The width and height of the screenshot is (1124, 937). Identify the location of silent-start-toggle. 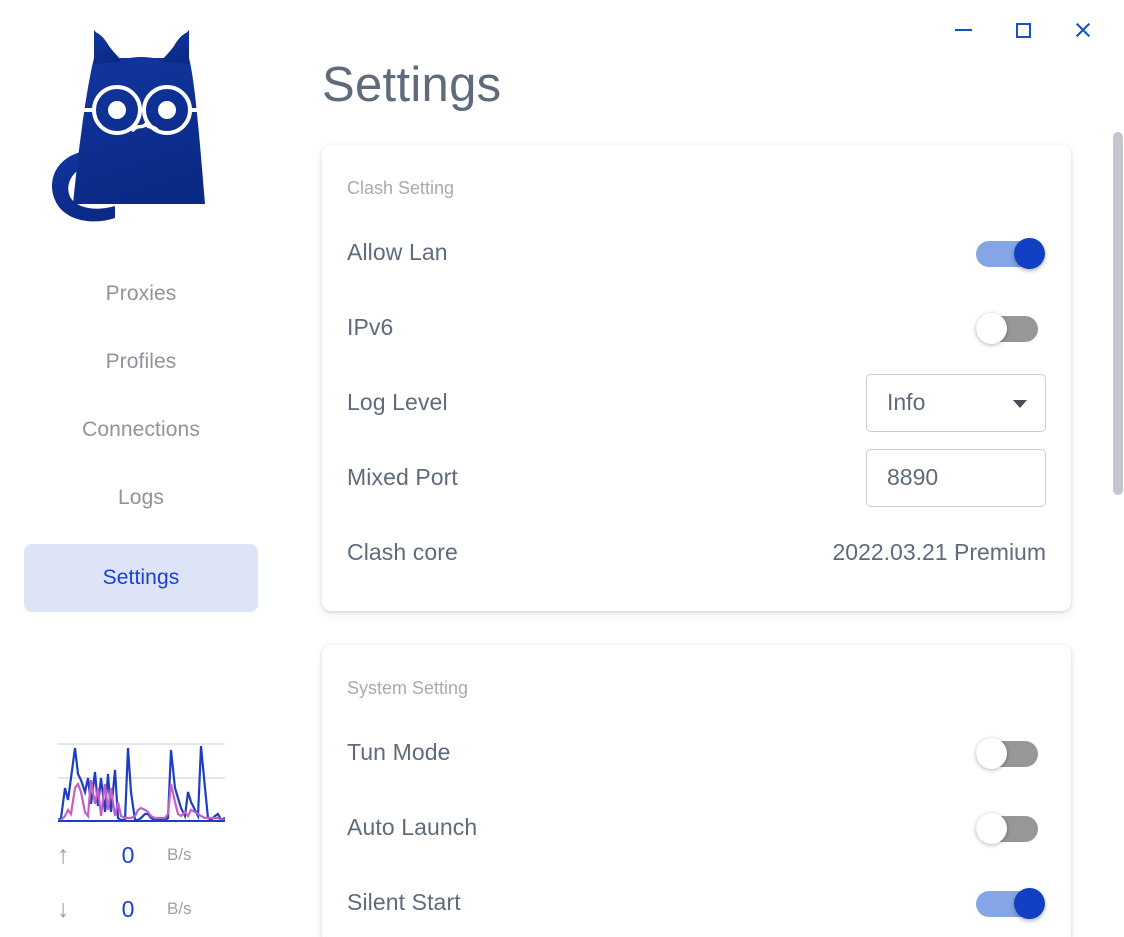
(1011, 903).